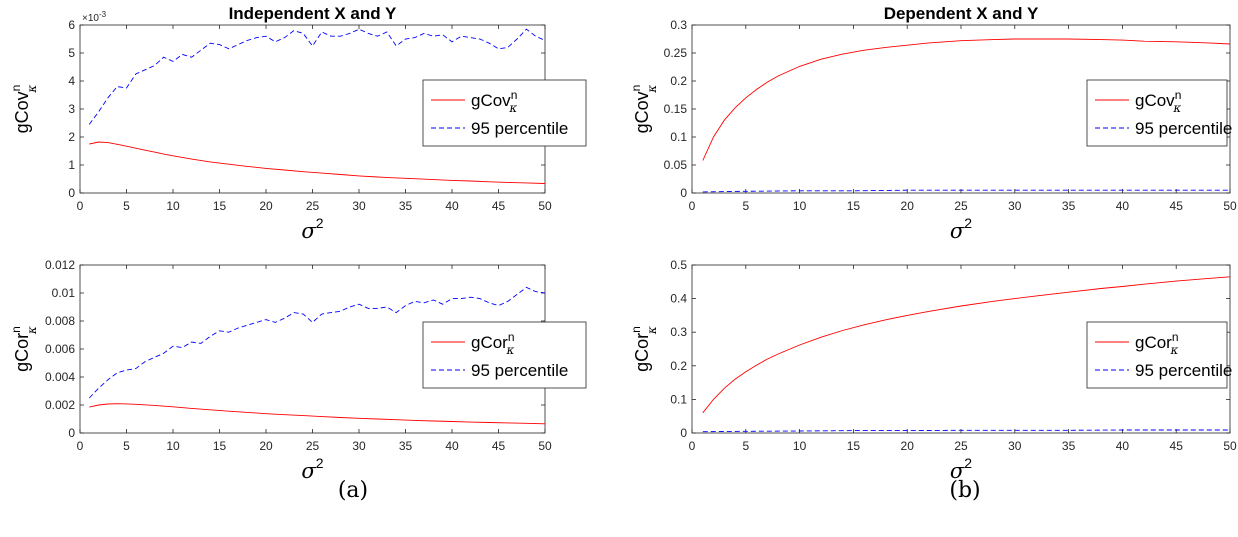 This screenshot has width=1238, height=537. Describe the element at coordinates (965, 490) in the screenshot. I see `caption-b: (b)` at that location.